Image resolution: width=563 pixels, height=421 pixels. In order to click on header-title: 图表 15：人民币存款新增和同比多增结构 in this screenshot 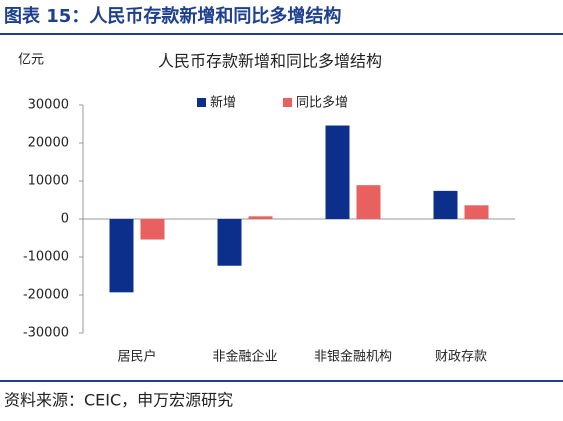, I will do `click(172, 16)`.